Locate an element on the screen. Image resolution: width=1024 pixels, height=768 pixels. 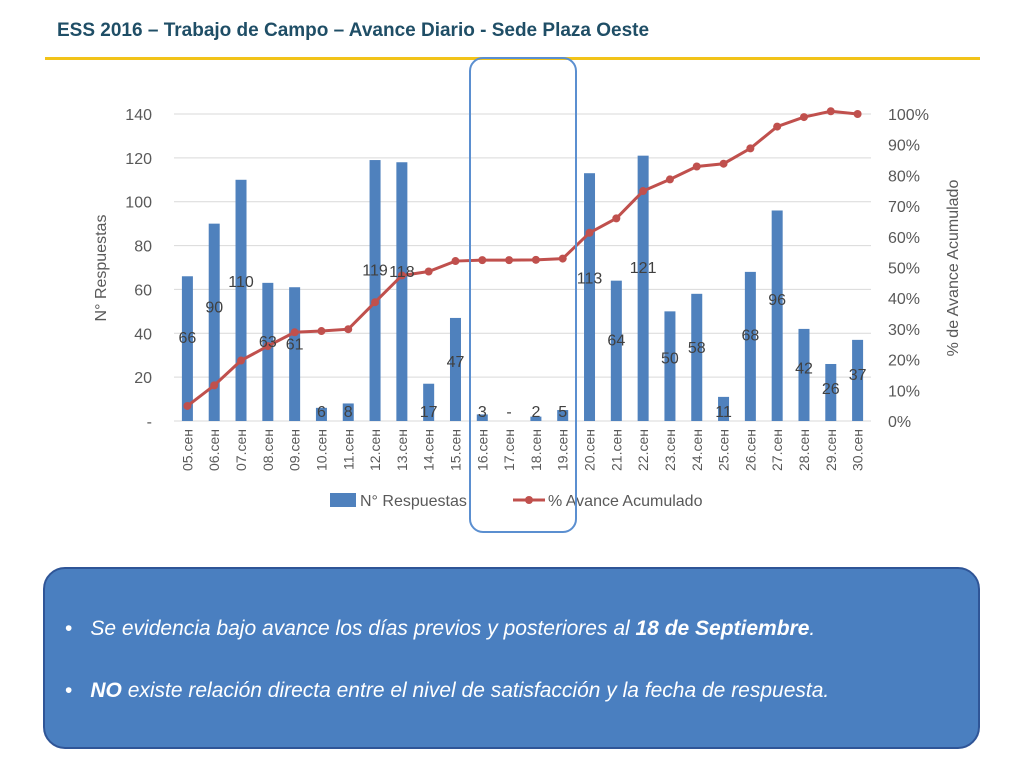
x-tick-label: 23.сен is located at coordinates (670, 450).